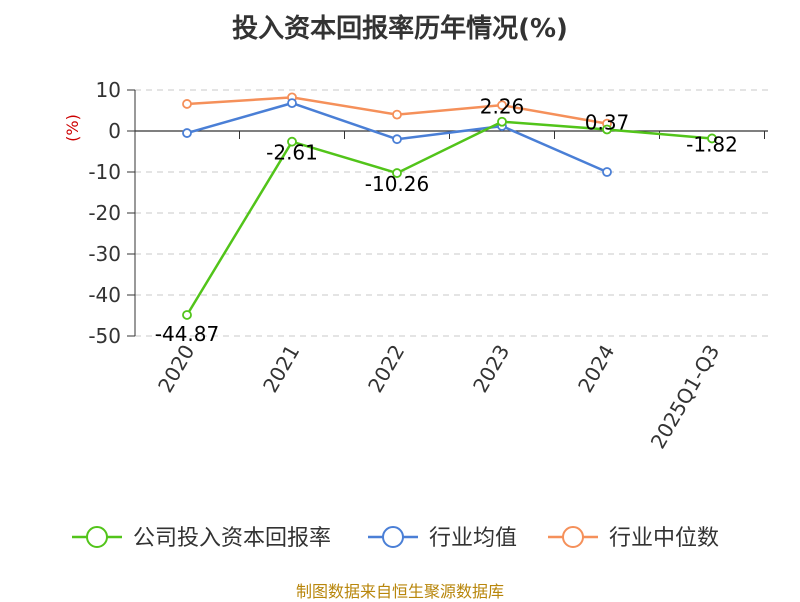 The image size is (800, 602). Describe the element at coordinates (473, 538) in the screenshot. I see `legend-label: 行业均值` at that location.